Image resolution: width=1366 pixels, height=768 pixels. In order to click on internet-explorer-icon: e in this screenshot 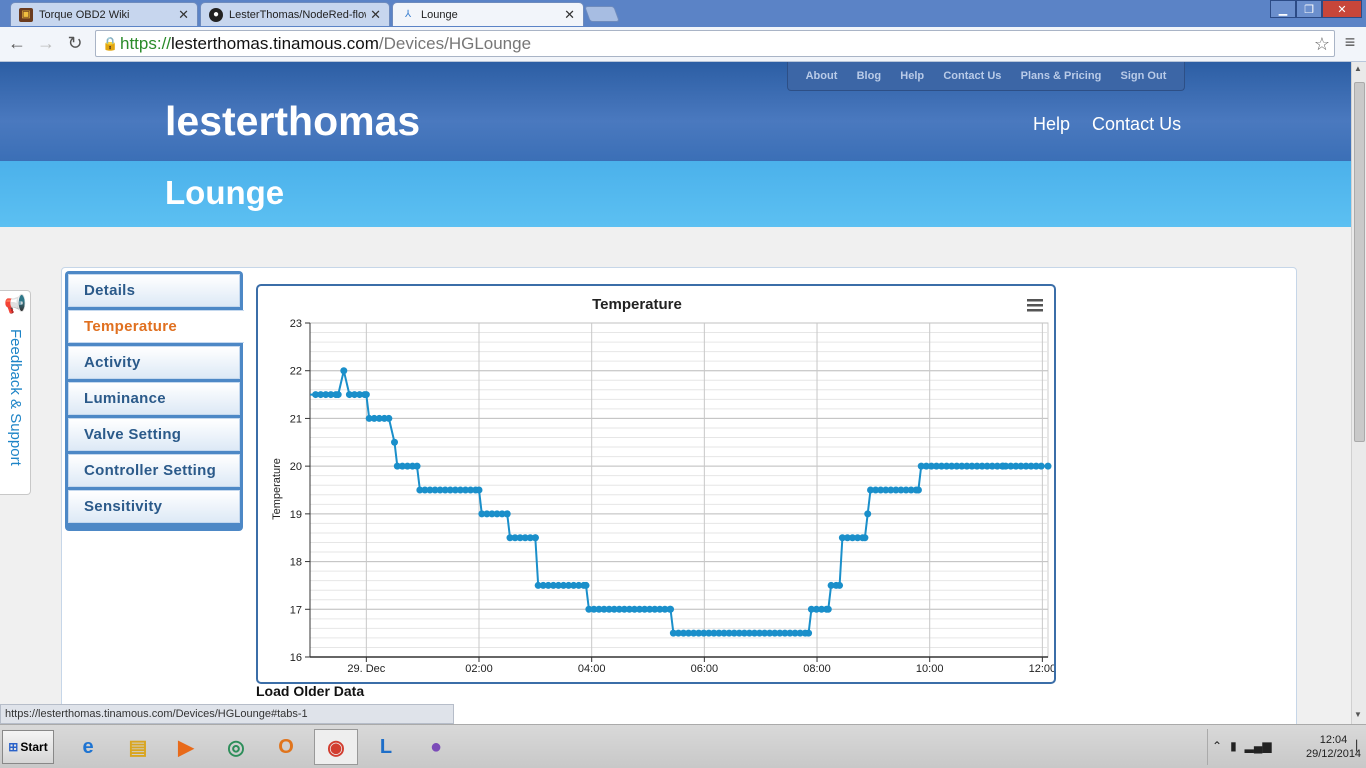, I will do `click(88, 746)`.